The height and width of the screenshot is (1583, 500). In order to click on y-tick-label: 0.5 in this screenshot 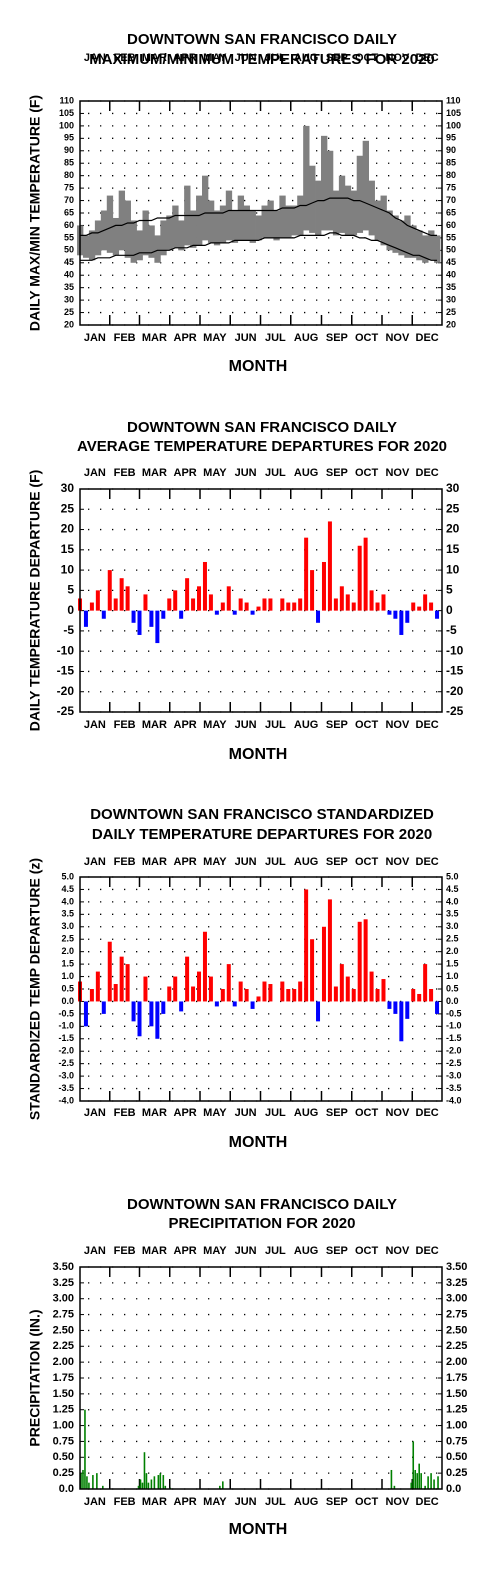, I will do `click(452, 988)`.